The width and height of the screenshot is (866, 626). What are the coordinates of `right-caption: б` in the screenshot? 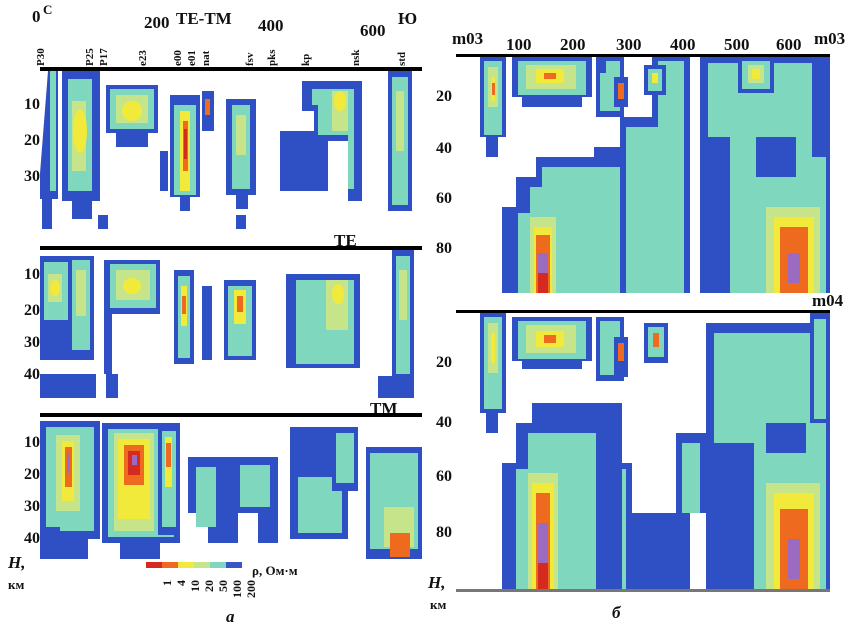 It's located at (616, 612).